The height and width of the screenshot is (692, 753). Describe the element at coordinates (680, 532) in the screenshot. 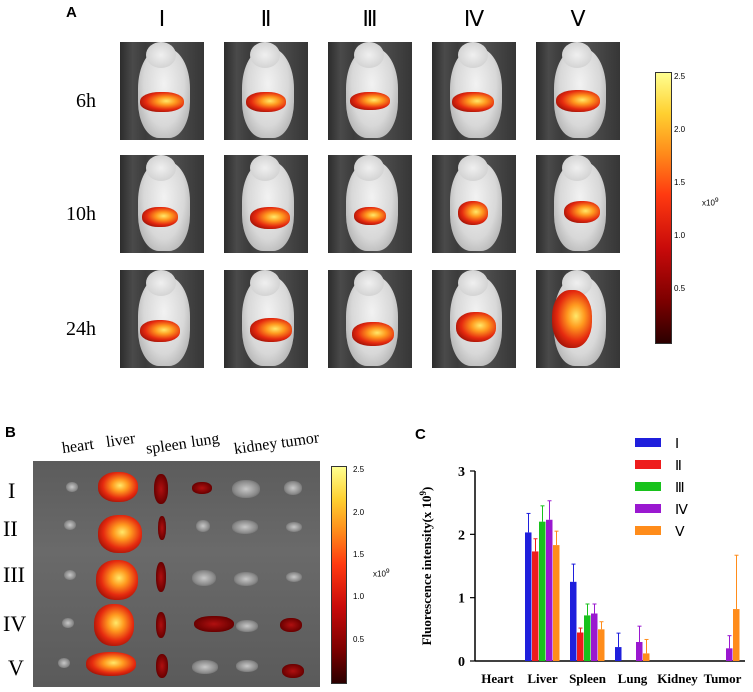

I see `legend-label: Ⅴ` at that location.